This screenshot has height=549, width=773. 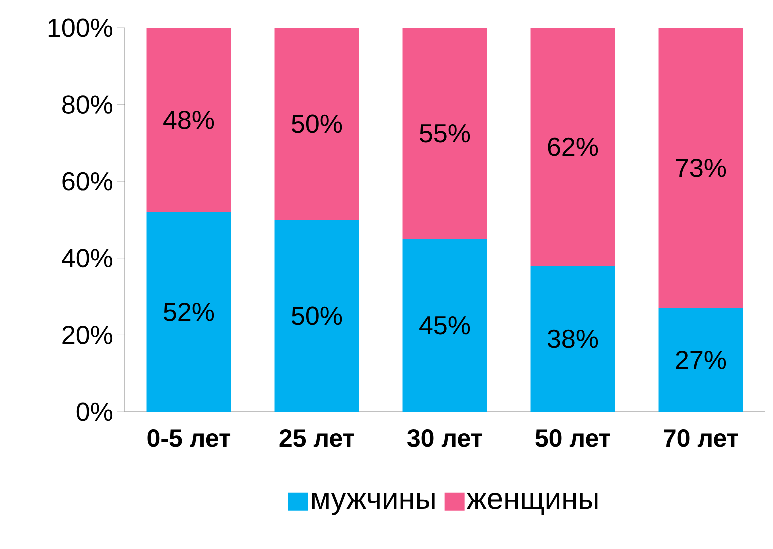 What do you see at coordinates (573, 439) in the screenshot?
I see `x-tick-label: 50 лет` at bounding box center [573, 439].